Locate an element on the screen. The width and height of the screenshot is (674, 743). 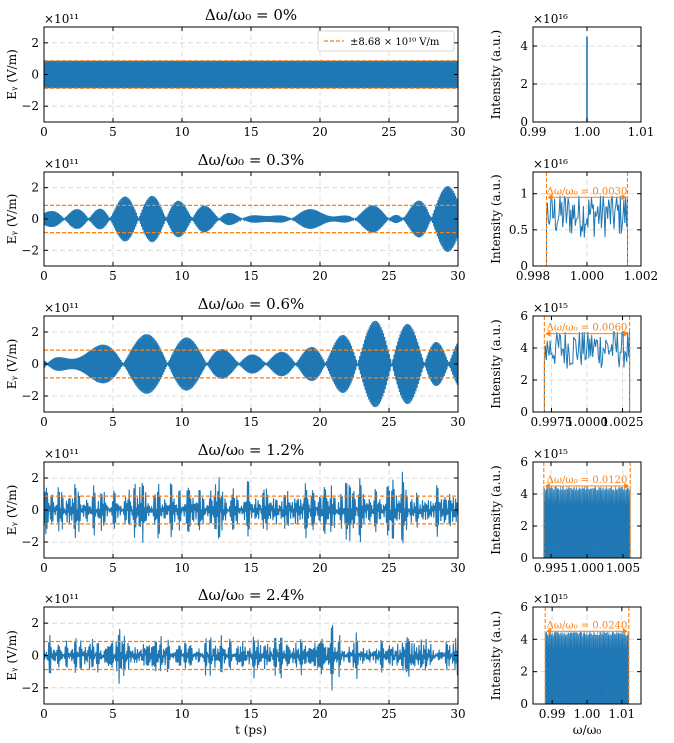
y-tick-label: 1 is located at coordinates (524, 194).